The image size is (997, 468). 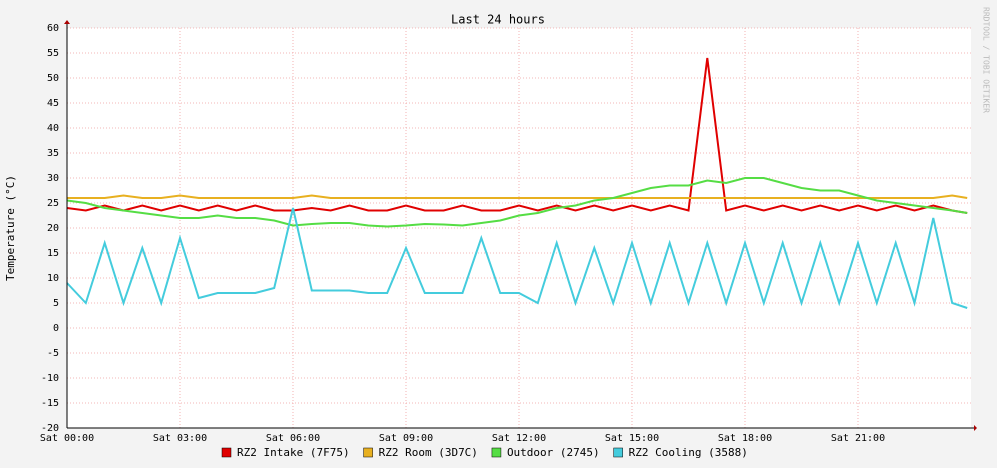 I want to click on x-tick-label: Sat 15:00, so click(x=632, y=438).